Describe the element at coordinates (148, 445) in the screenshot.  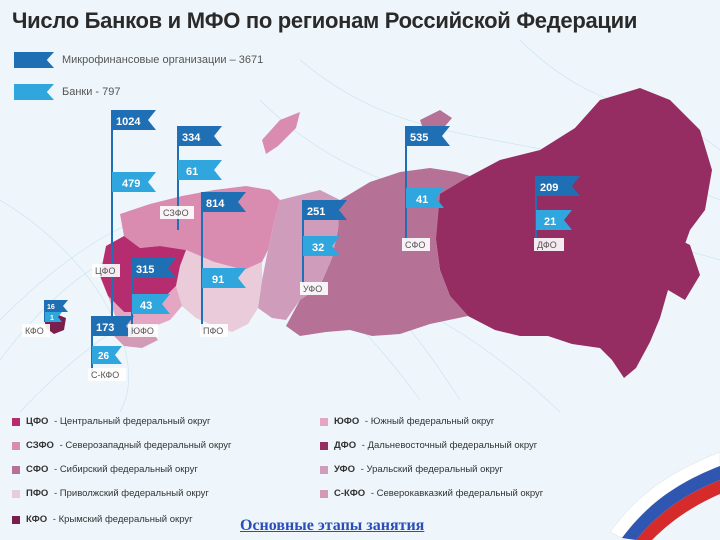
I see `legend-desc: Северозападный федеральный округ` at that location.